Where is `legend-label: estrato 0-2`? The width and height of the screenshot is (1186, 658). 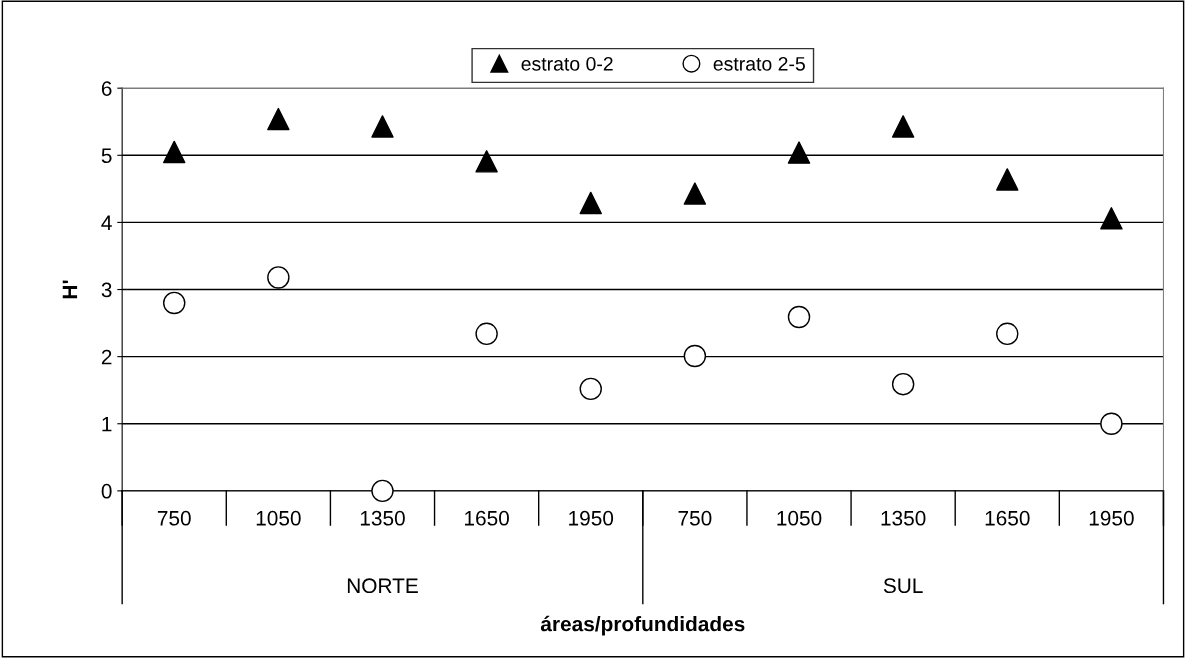
legend-label: estrato 0-2 is located at coordinates (567, 63).